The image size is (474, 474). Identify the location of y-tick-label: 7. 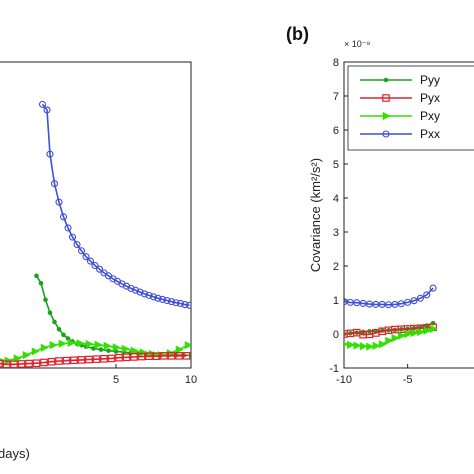
(336, 97).